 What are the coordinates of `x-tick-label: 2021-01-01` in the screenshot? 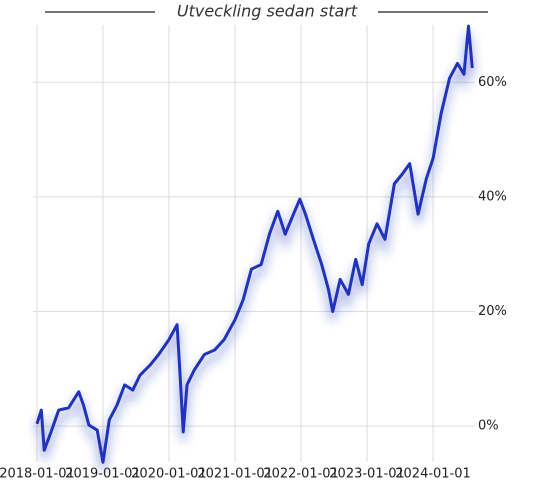 It's located at (235, 474).